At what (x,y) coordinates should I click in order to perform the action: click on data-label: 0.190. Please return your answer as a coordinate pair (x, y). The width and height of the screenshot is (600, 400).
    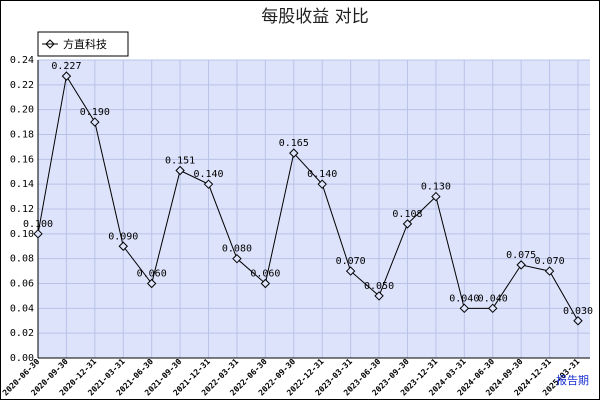
    Looking at the image, I should click on (95, 112).